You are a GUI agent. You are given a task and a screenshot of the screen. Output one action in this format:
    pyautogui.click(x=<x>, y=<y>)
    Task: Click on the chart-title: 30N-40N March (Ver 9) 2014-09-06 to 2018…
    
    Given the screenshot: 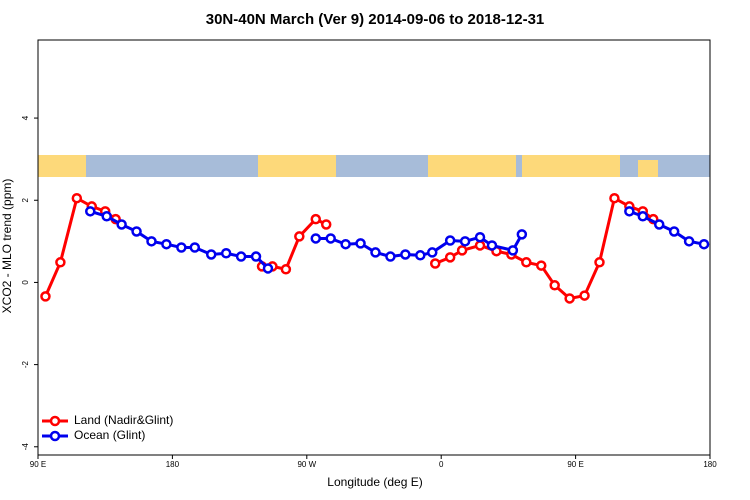 What is the action you would take?
    pyautogui.click(x=375, y=19)
    